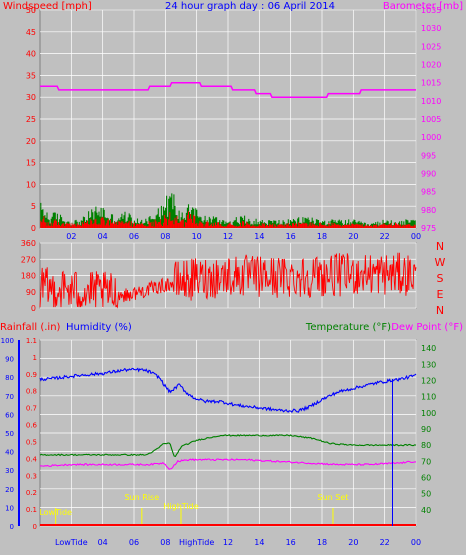 This screenshot has width=466, height=555. Describe the element at coordinates (7, 341) in the screenshot. I see `humidity-tick-label: 100` at that location.